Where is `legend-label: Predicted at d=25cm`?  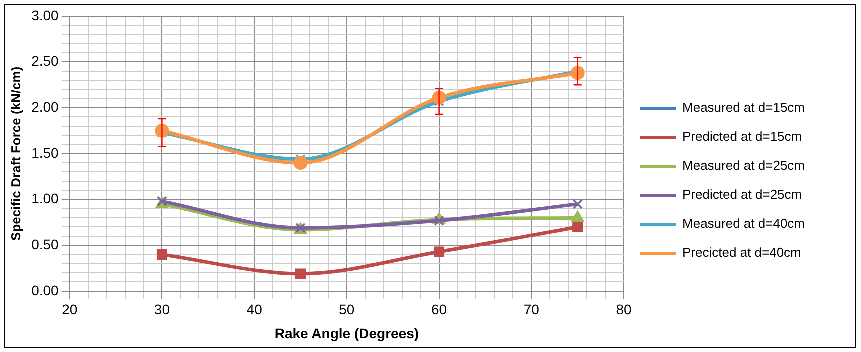 legend-label: Predicted at d=25cm is located at coordinates (742, 194).